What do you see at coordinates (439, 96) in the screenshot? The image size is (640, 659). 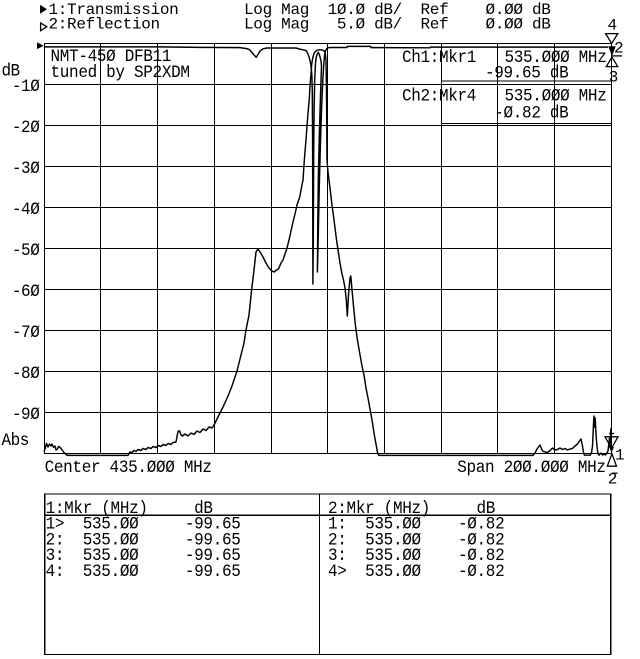 I see `svg-text: Ch2:Mkr4` at bounding box center [439, 96].